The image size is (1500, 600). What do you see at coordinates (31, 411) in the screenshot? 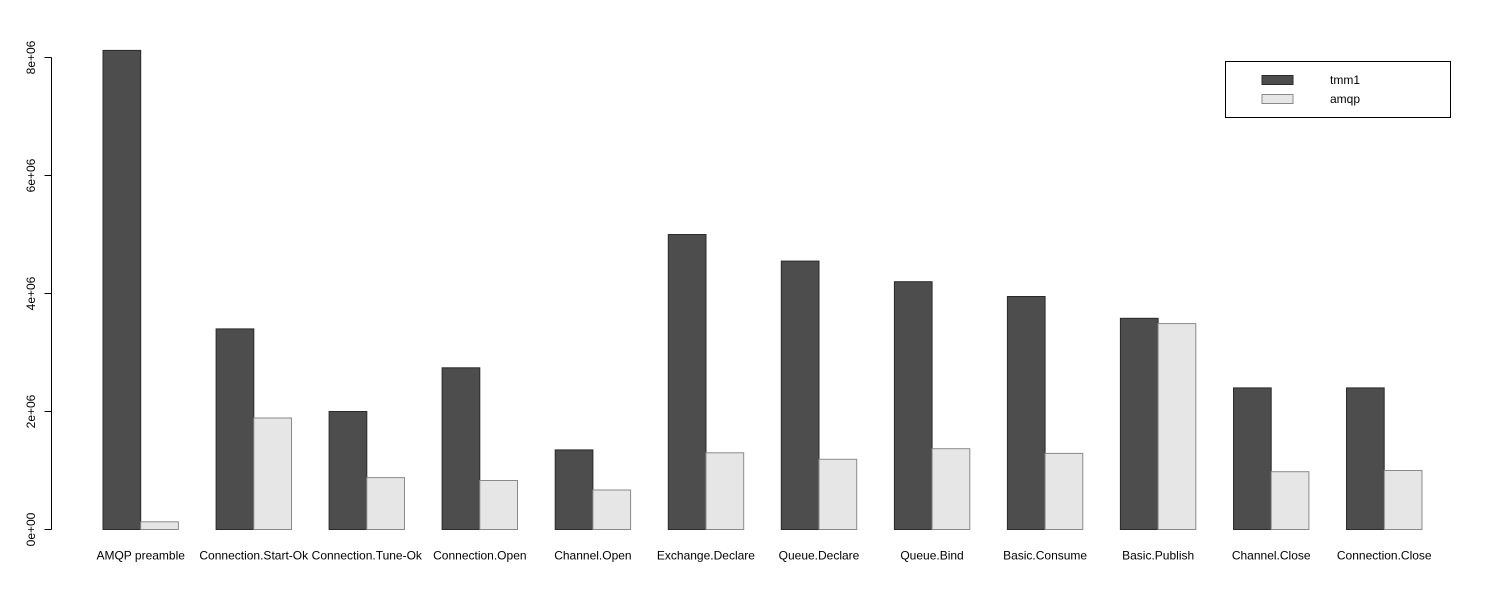
I see `y-tick-label: 2e+06` at bounding box center [31, 411].